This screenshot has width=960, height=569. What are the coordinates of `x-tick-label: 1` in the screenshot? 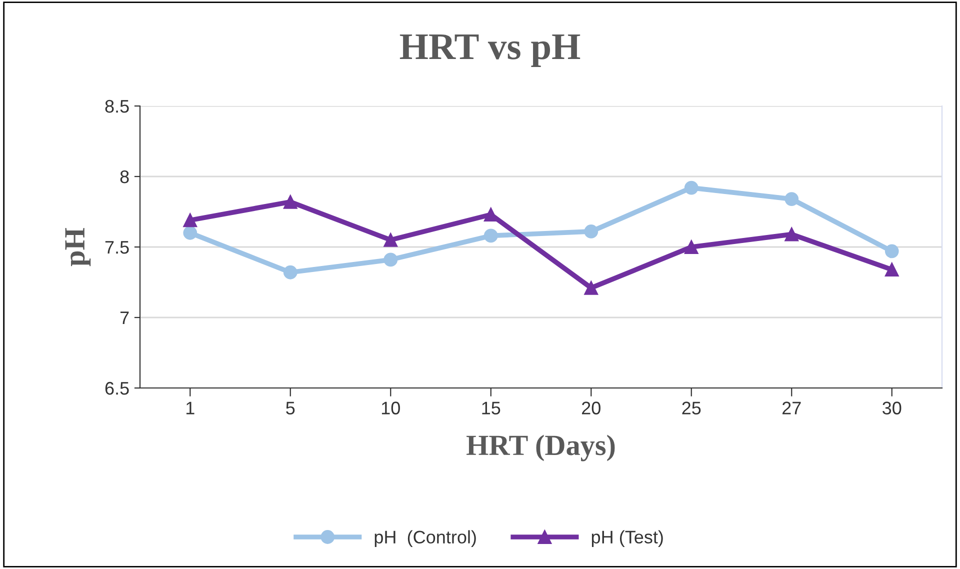 It's located at (190, 408).